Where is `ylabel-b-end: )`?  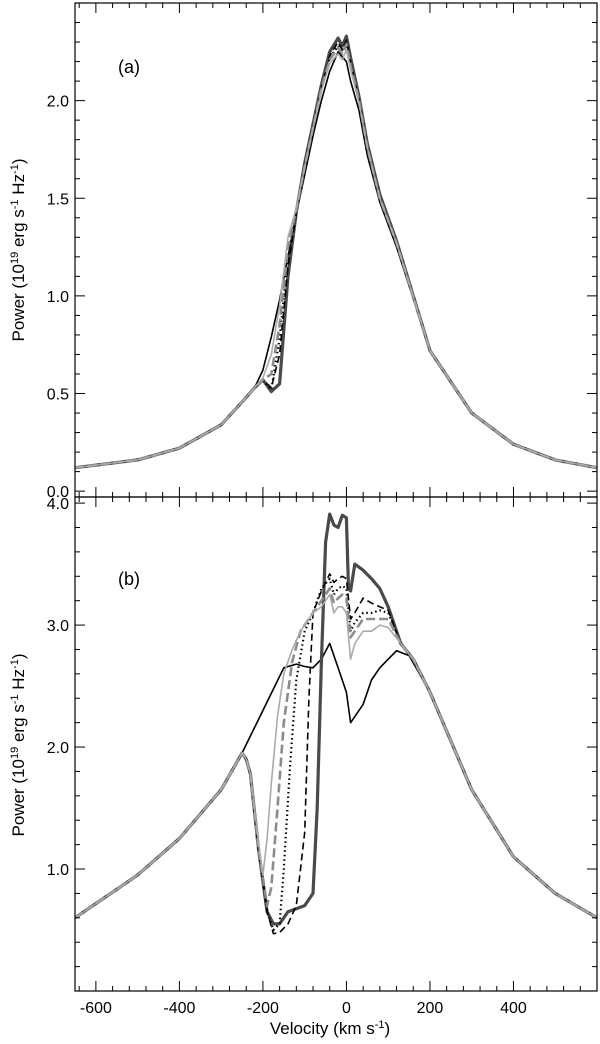 ylabel-b-end: ) is located at coordinates (18, 657).